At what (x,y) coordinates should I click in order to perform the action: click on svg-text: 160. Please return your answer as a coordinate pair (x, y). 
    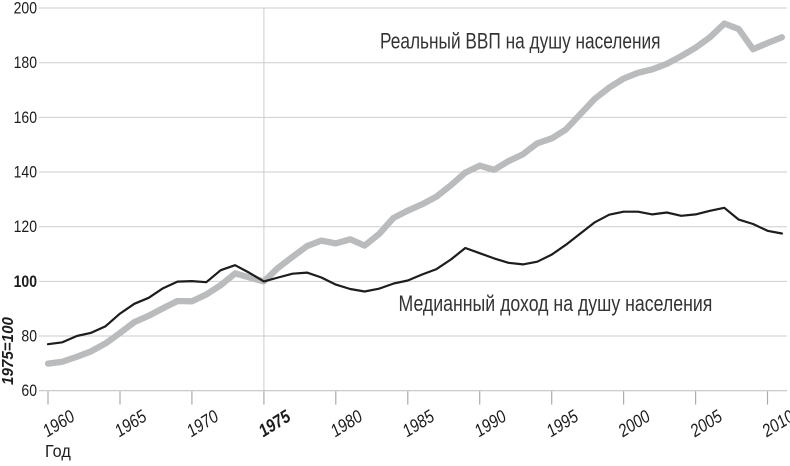
    Looking at the image, I should click on (25, 118).